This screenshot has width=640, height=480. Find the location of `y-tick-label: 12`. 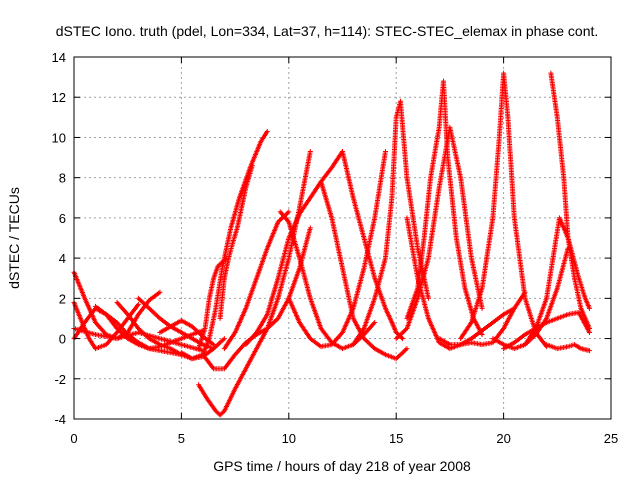

y-tick-label: 12 is located at coordinates (59, 97).